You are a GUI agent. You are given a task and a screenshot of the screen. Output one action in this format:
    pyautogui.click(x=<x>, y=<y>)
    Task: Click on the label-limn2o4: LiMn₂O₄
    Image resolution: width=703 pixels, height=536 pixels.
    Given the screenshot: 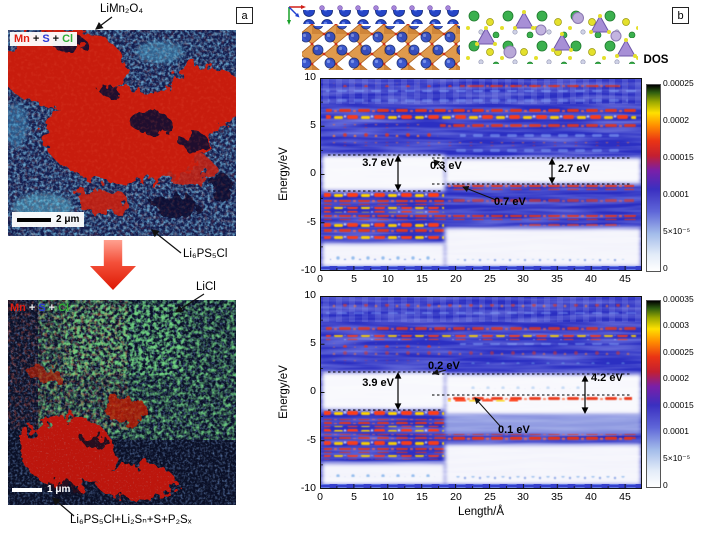 What is the action you would take?
    pyautogui.click(x=122, y=9)
    